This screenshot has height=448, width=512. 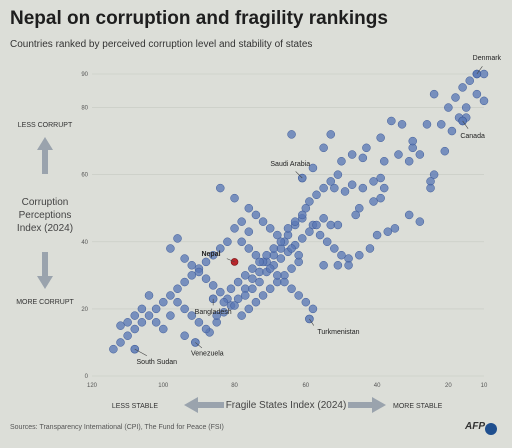 What do you see at coordinates (45, 228) in the screenshot?
I see `y-axis-label-line3: Index (2024)` at bounding box center [45, 228].